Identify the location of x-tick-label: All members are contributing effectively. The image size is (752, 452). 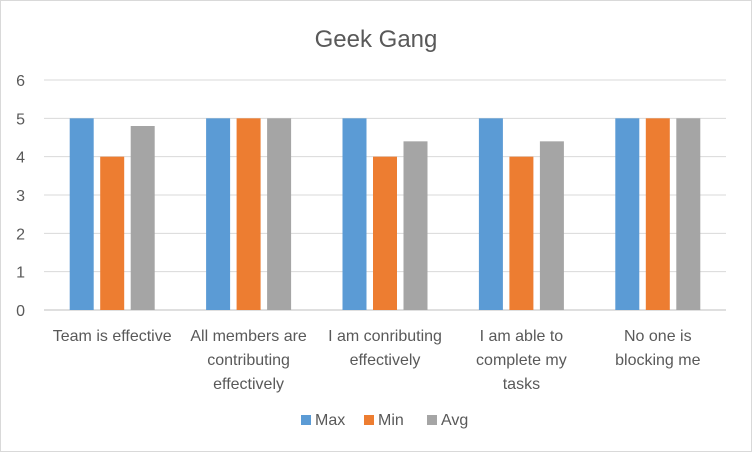
(248, 360).